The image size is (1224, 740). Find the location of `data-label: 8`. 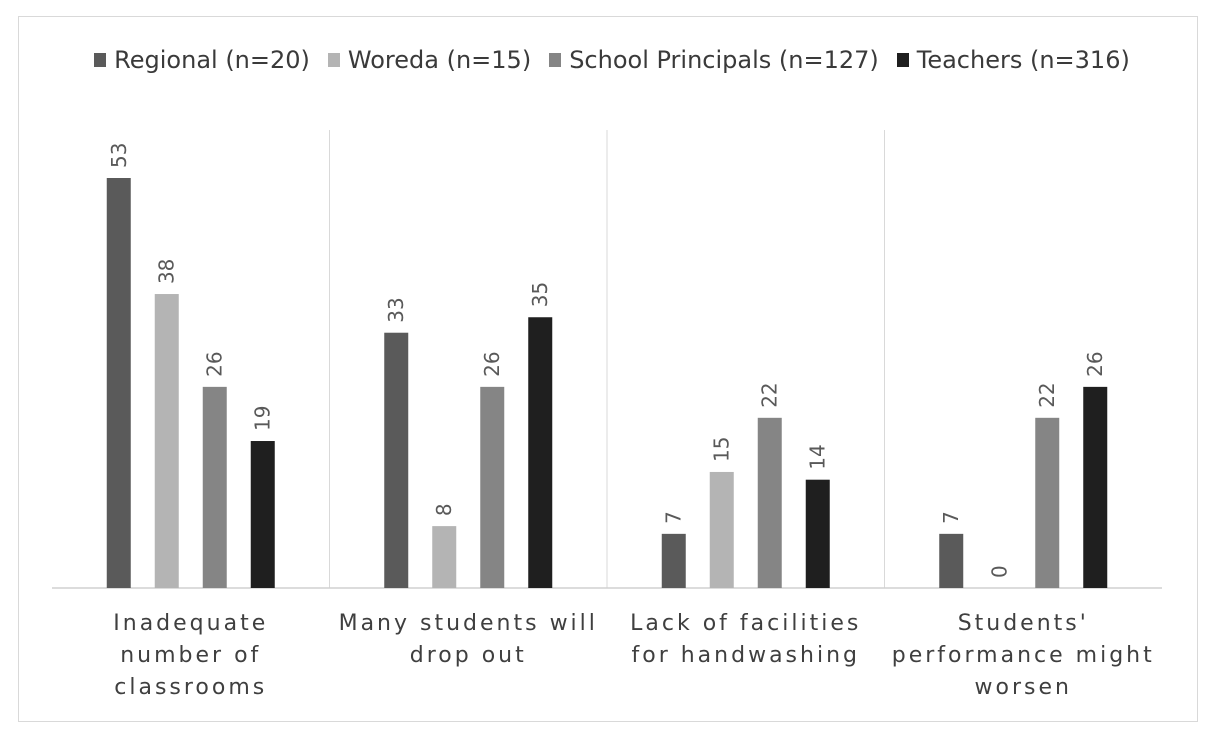

data-label: 8 is located at coordinates (444, 509).